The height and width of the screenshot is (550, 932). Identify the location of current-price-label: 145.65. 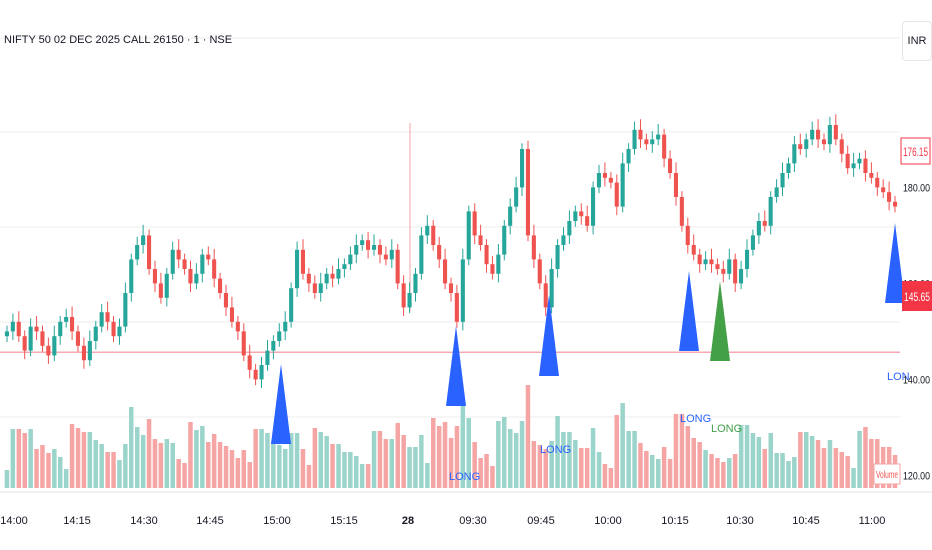
(917, 297).